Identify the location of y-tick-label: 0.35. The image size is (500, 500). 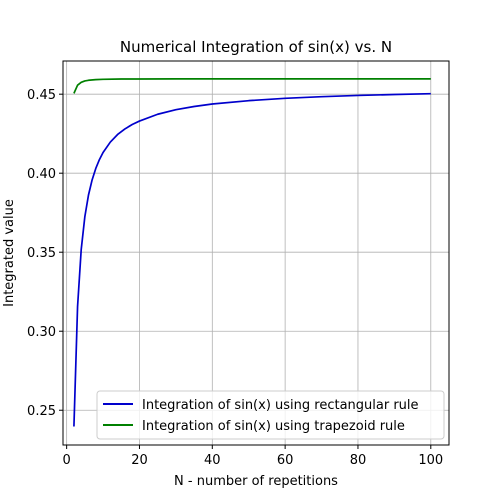
(41, 253).